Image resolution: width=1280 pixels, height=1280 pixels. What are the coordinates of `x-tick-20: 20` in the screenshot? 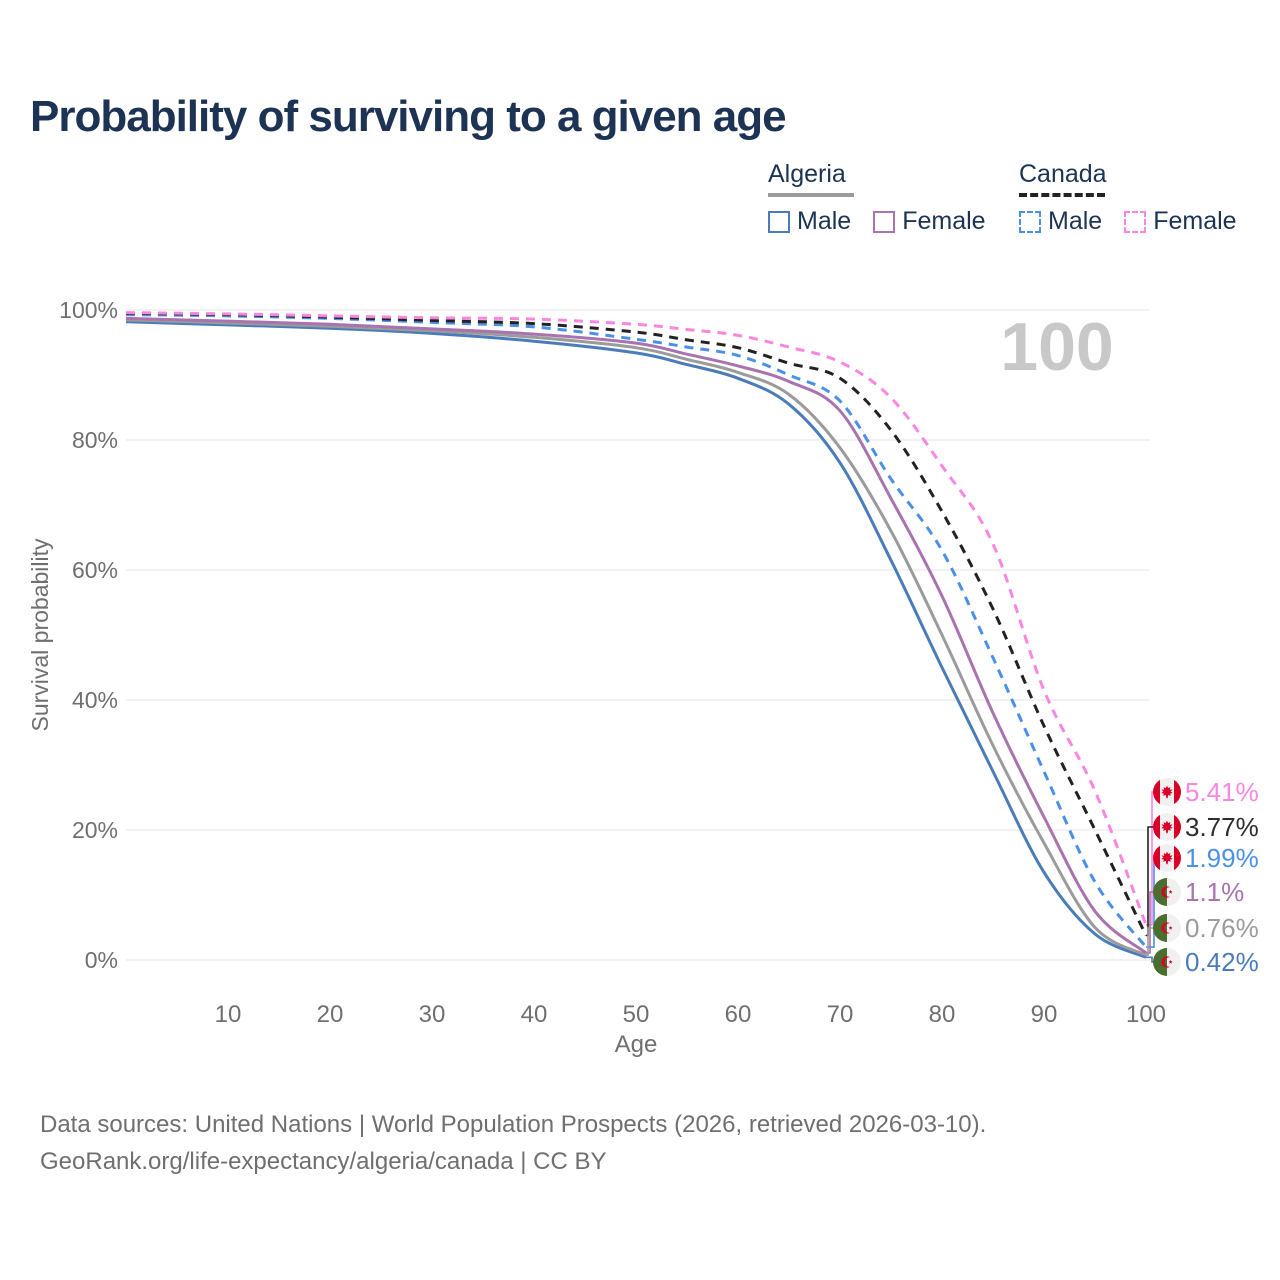 It's located at (330, 1014).